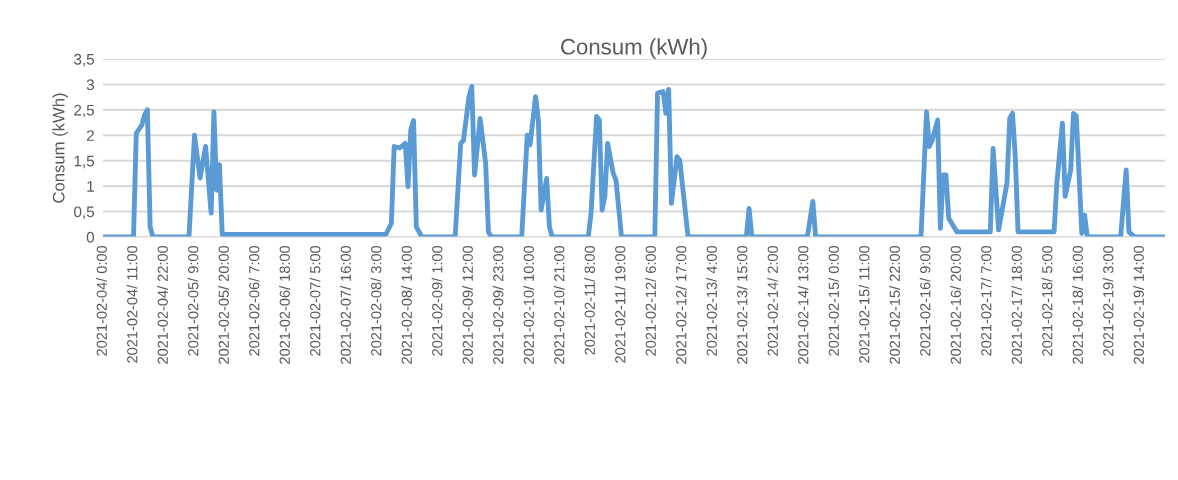 Image resolution: width=1178 pixels, height=480 pixels. Describe the element at coordinates (254, 300) in the screenshot. I see `x-tick-label: 2021-02-06/ 7:00` at that location.